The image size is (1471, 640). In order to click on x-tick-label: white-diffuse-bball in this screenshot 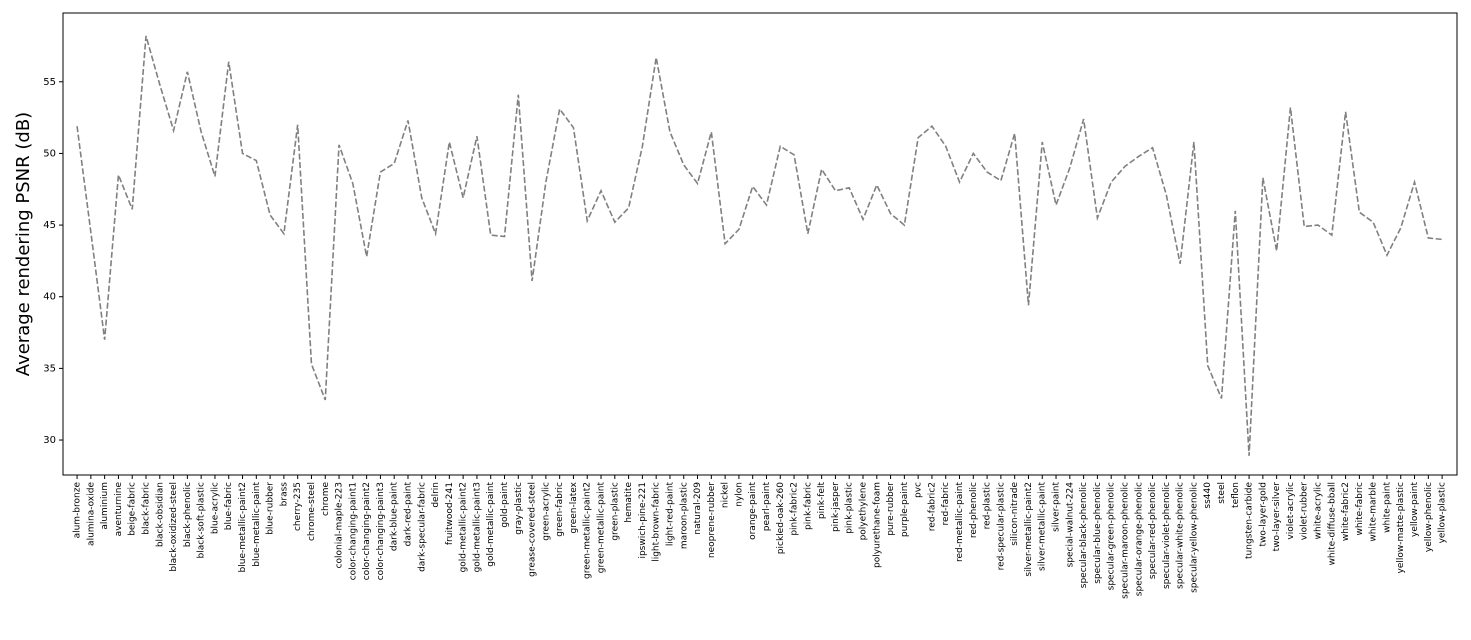, I will do `click(1332, 523)`.